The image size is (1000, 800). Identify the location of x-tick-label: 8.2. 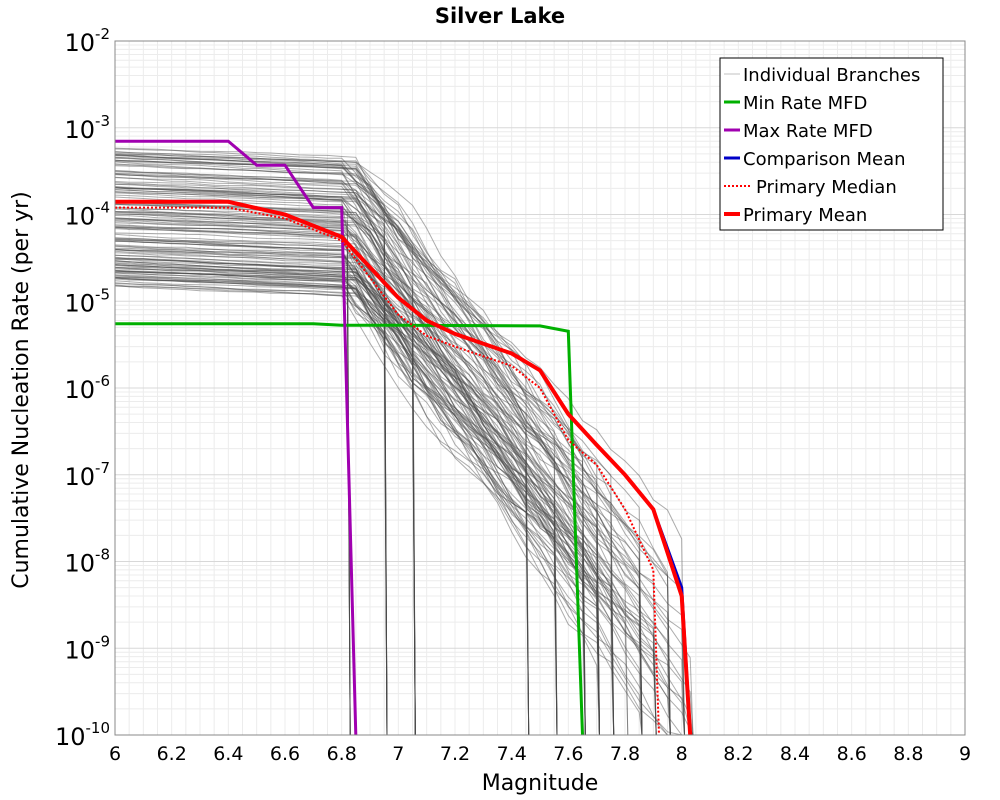
(738, 754).